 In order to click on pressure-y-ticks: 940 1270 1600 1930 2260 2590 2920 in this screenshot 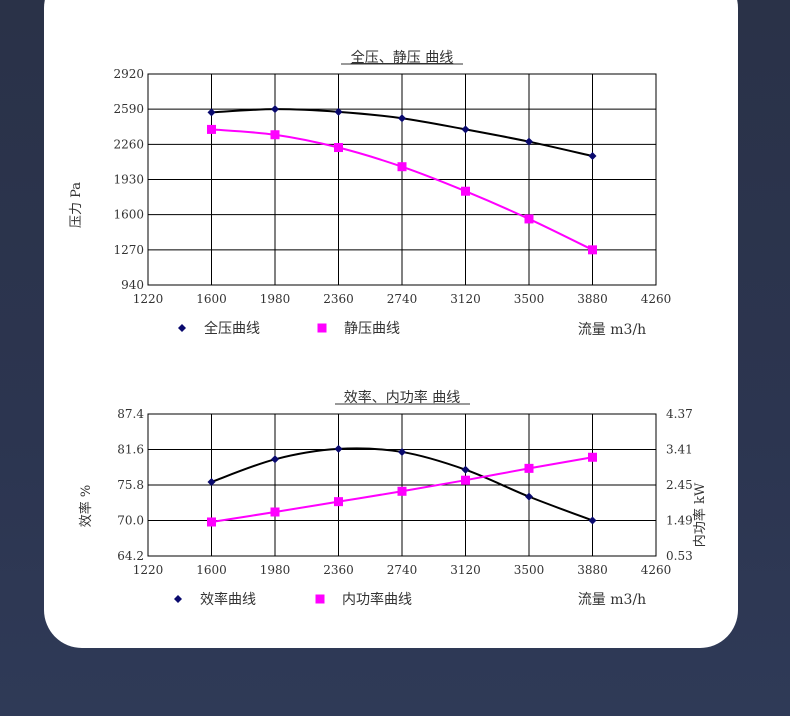, I will do `click(128, 179)`.